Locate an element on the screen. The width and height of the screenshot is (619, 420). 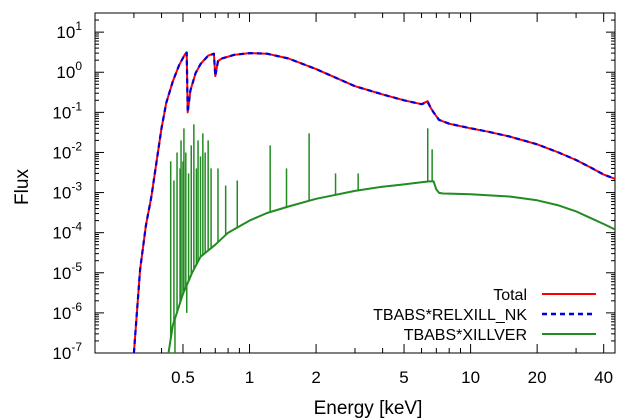
y-tick-label: 10⁰ is located at coordinates (69, 70).